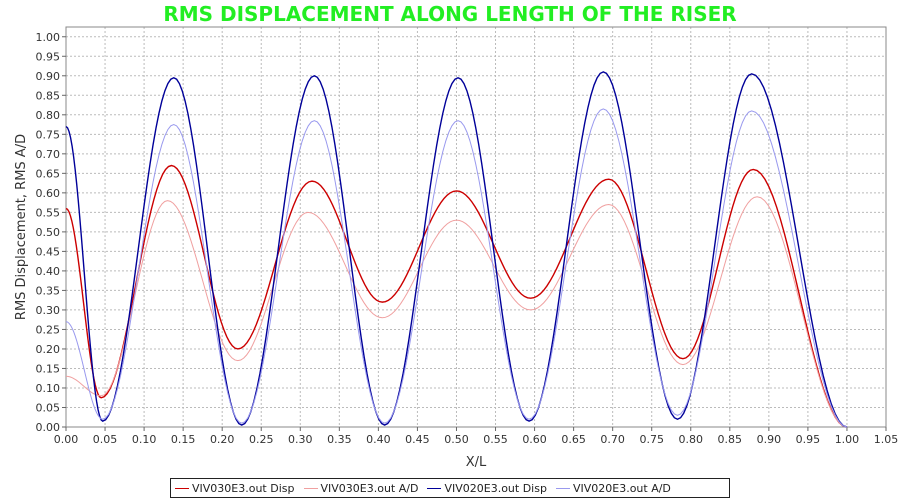  I want to click on x-tick-label: 0.40, so click(378, 439).